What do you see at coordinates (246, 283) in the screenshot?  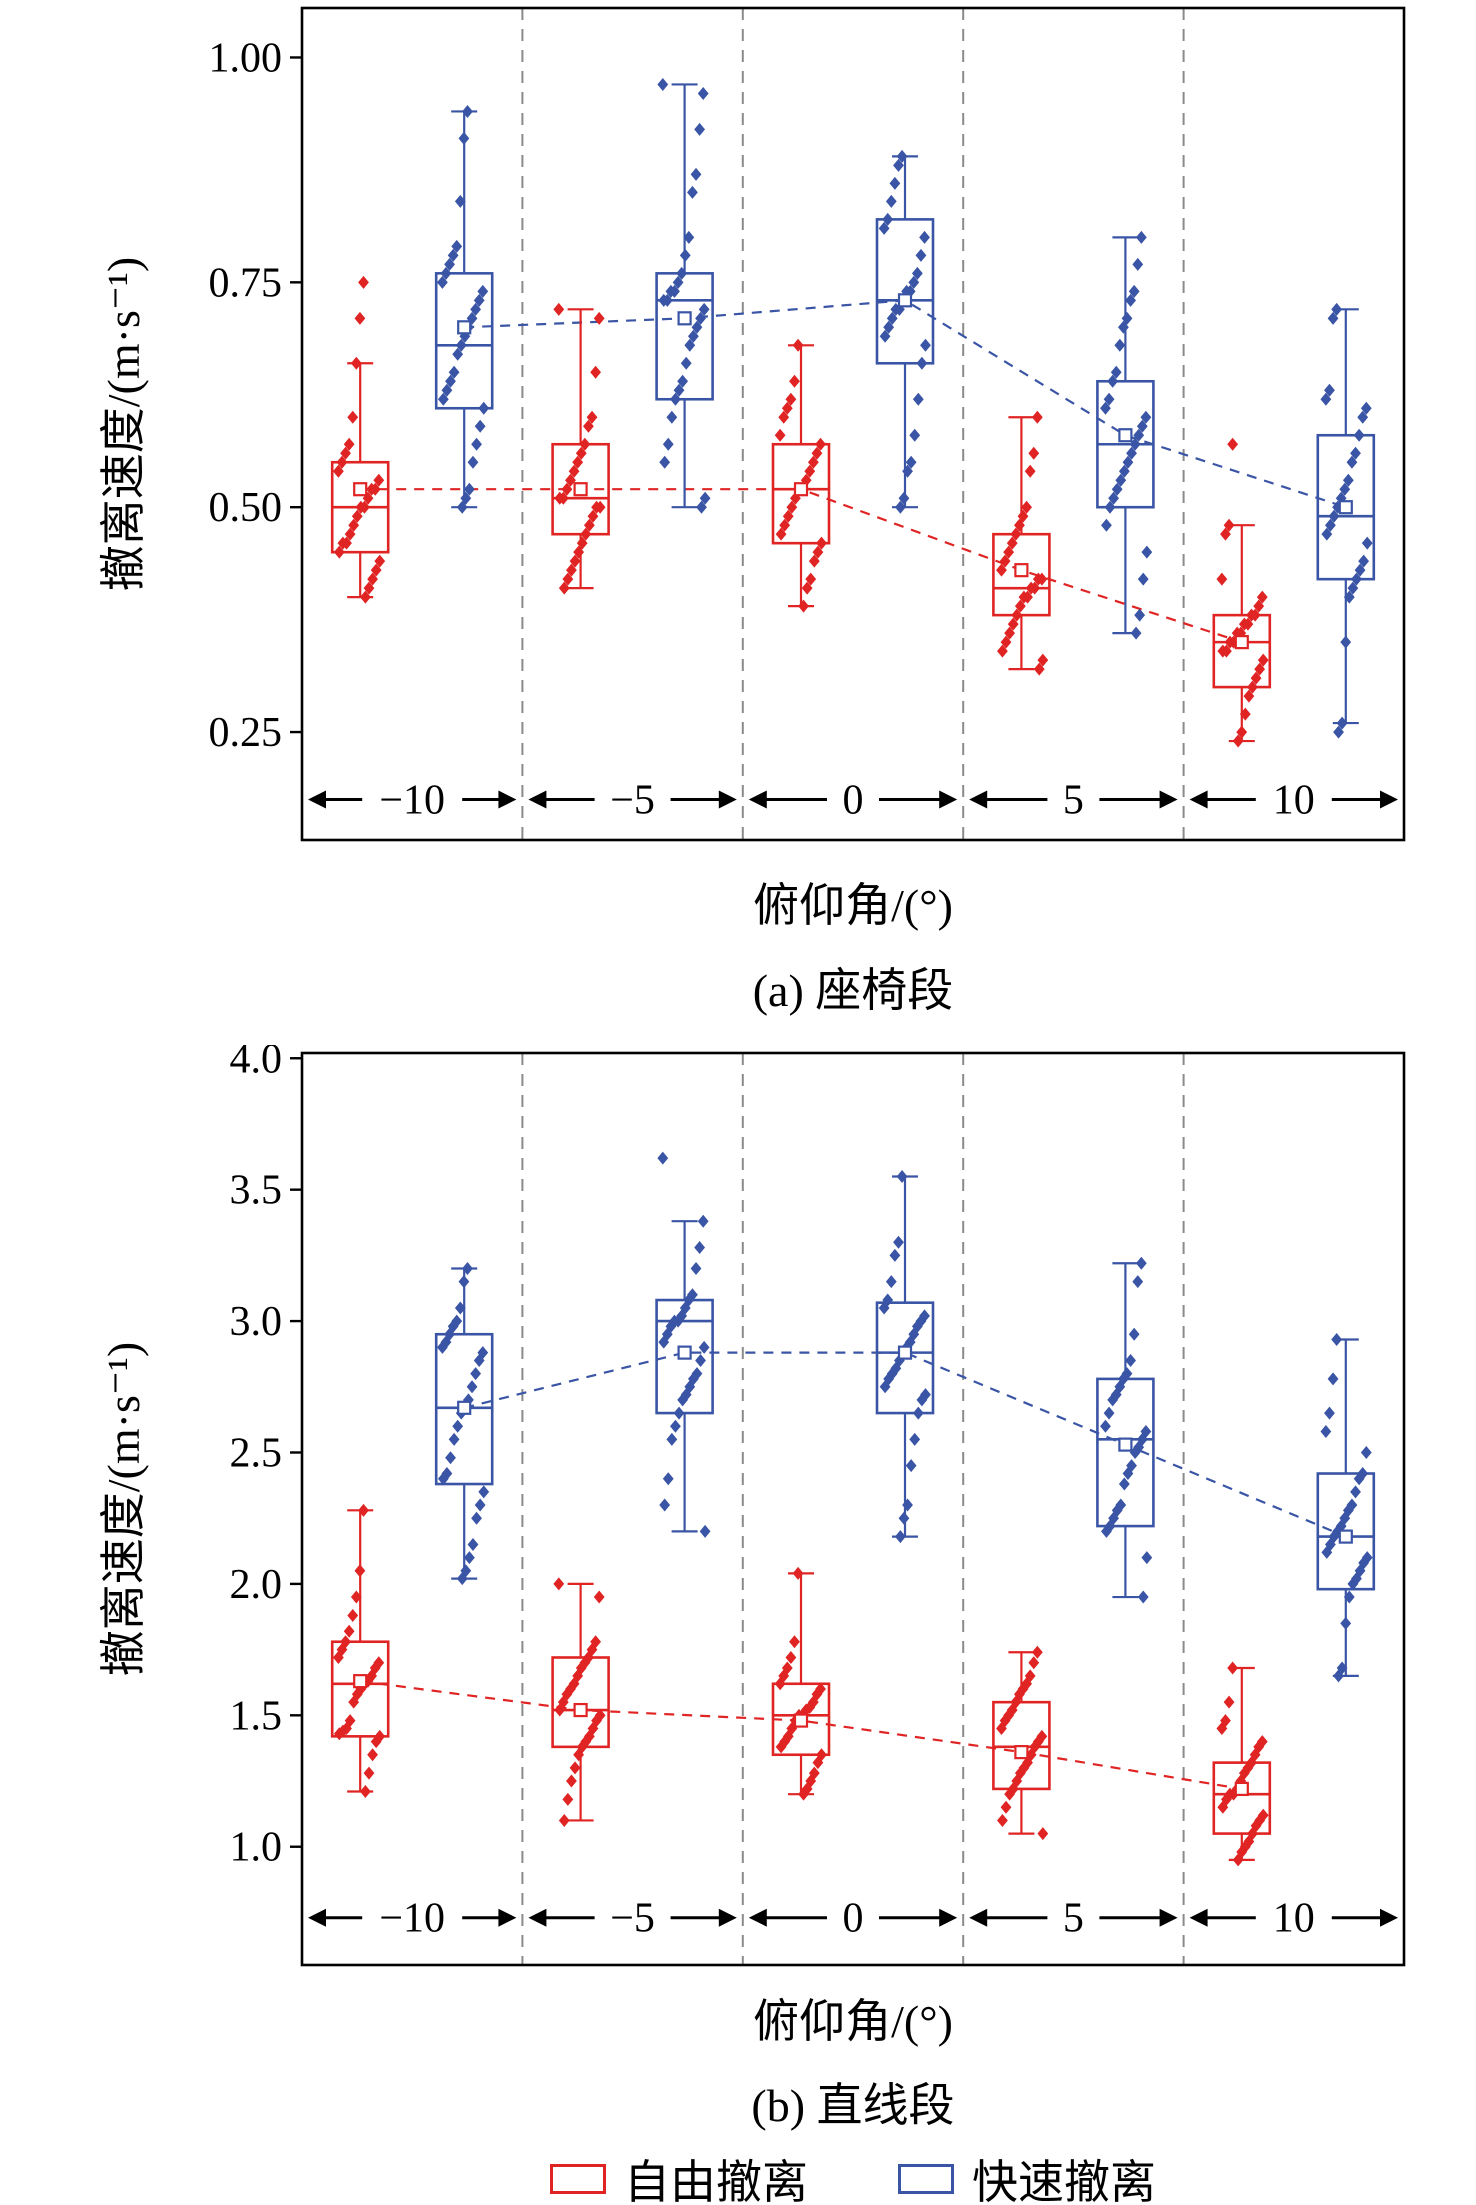 I see `y-tick-label: 0.75` at bounding box center [246, 283].